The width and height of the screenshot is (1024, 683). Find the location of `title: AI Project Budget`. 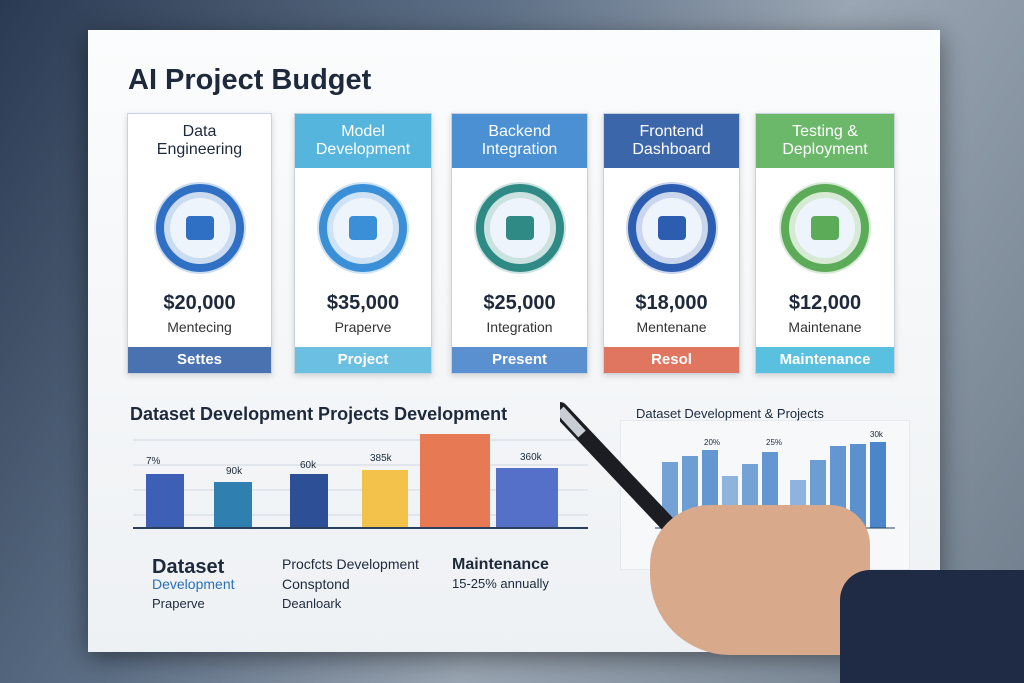

title: AI Project Budget is located at coordinates (250, 80).